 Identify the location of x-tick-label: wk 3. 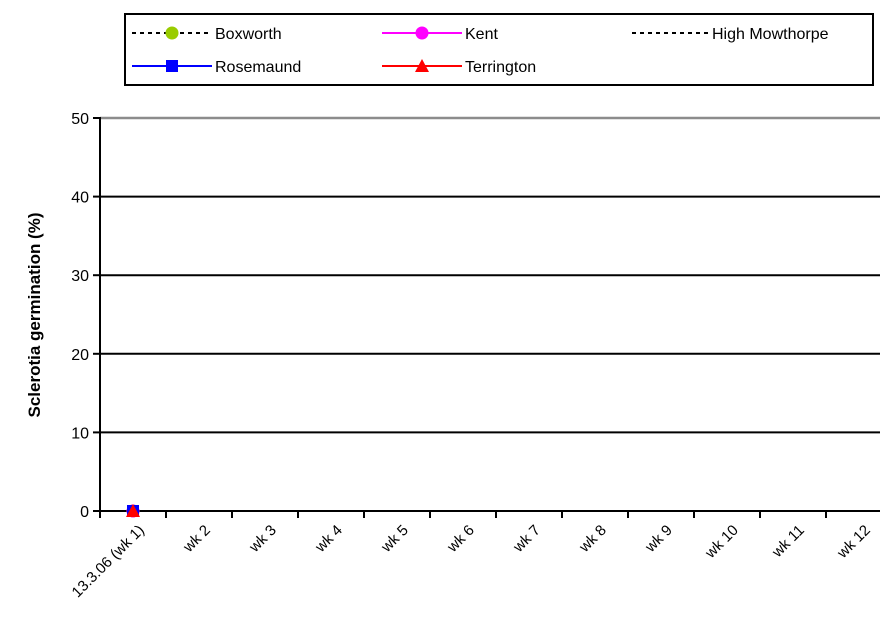
(262, 539).